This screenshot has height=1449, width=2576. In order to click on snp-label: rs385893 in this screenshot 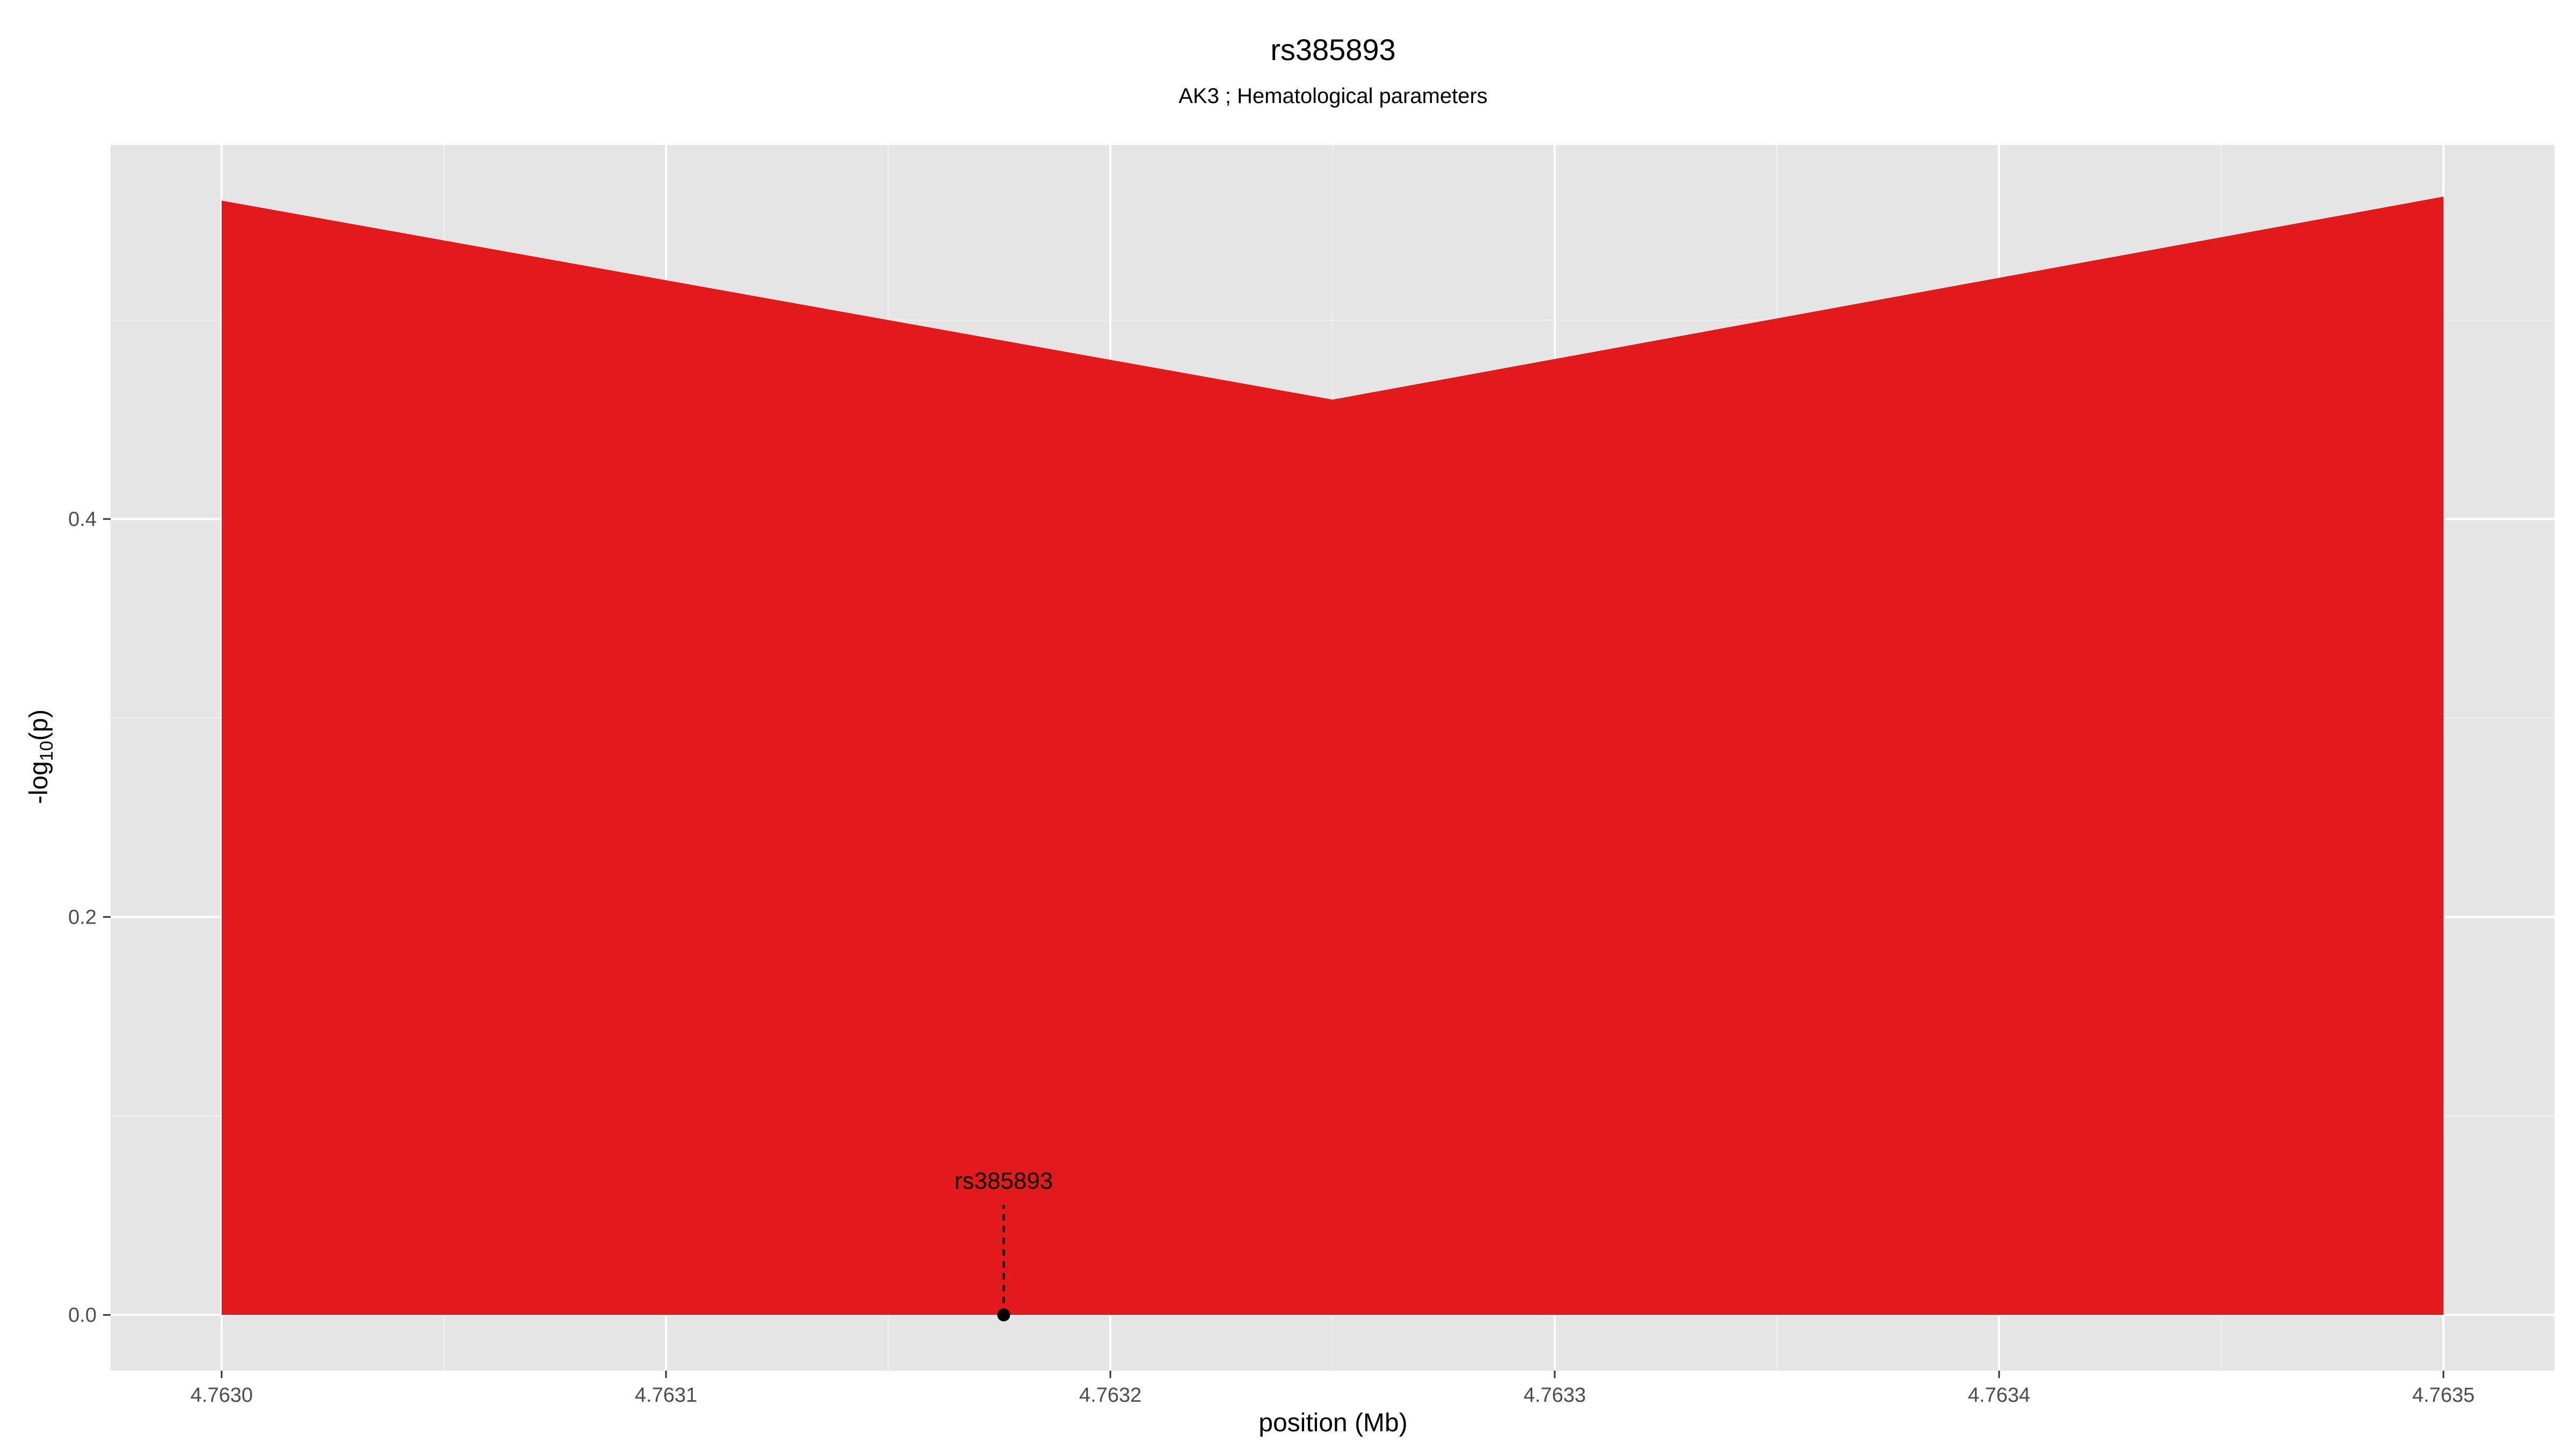, I will do `click(1004, 1181)`.